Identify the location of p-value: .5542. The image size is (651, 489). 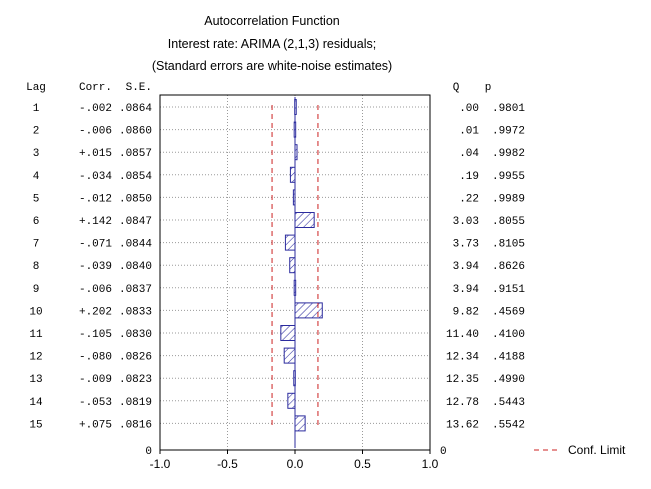
(508, 425).